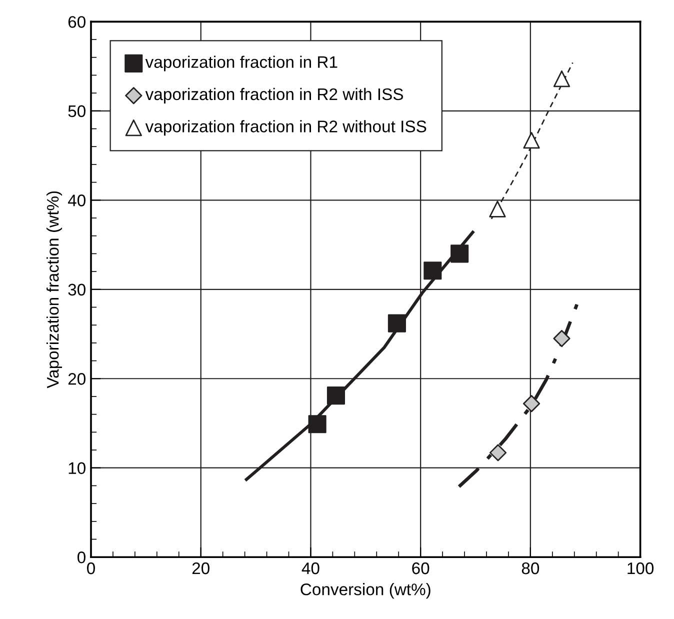 The height and width of the screenshot is (619, 674). What do you see at coordinates (274, 96) in the screenshot?
I see `legend-label: vaporization fraction in R2 with ISS` at bounding box center [274, 96].